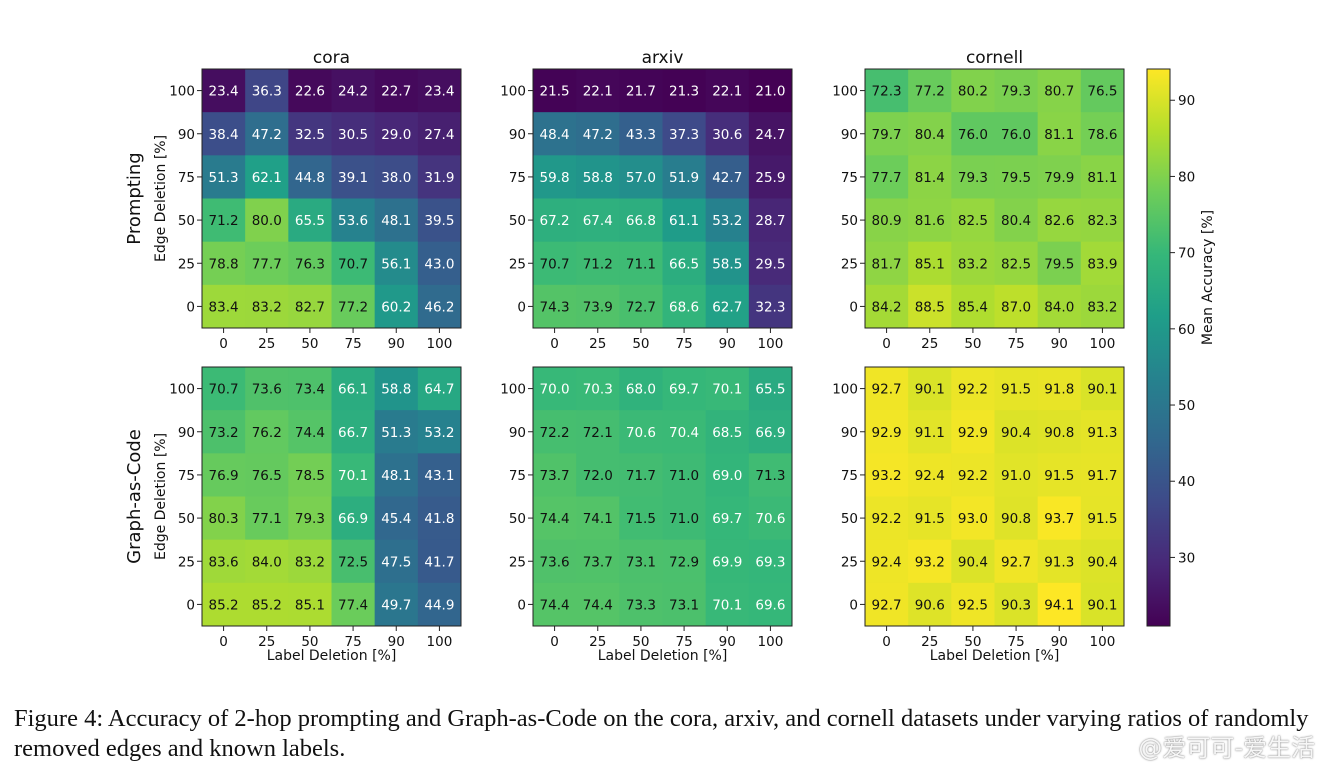 The height and width of the screenshot is (774, 1329). Describe the element at coordinates (1059, 92) in the screenshot. I see `cell-value-label: 80.7` at that location.